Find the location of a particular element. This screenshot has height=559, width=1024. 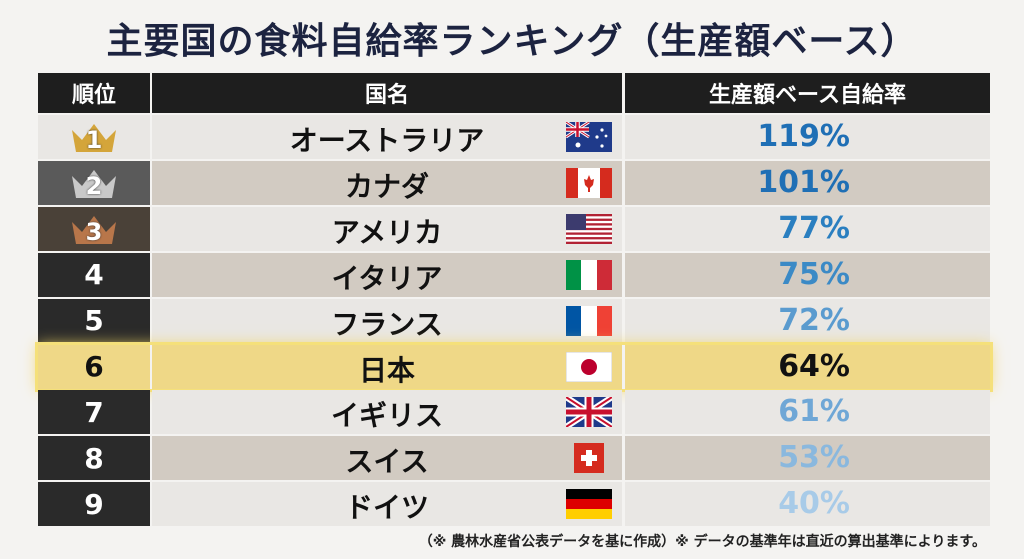

rate-value: 40% is located at coordinates (814, 504).